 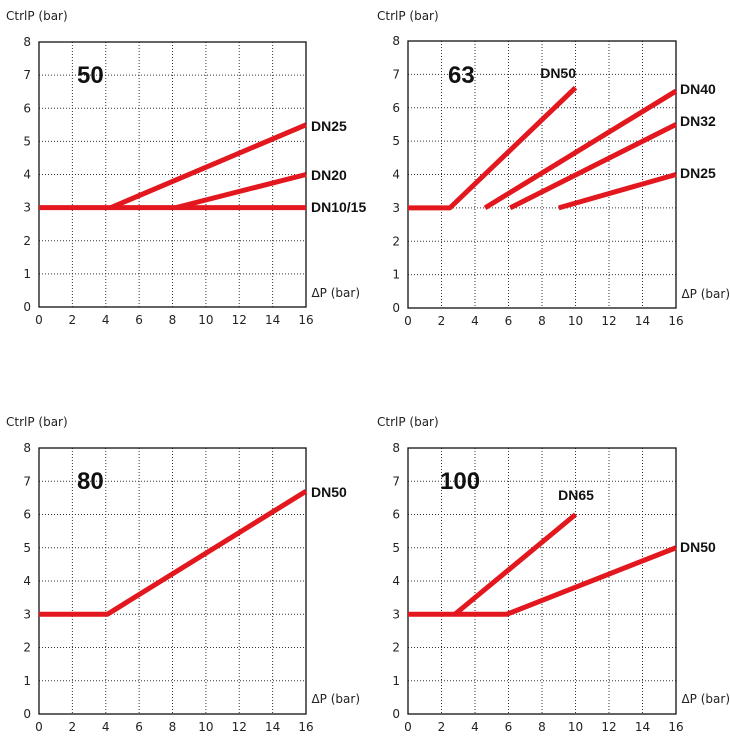 What do you see at coordinates (90, 75) in the screenshot?
I see `chart-title: 50` at bounding box center [90, 75].